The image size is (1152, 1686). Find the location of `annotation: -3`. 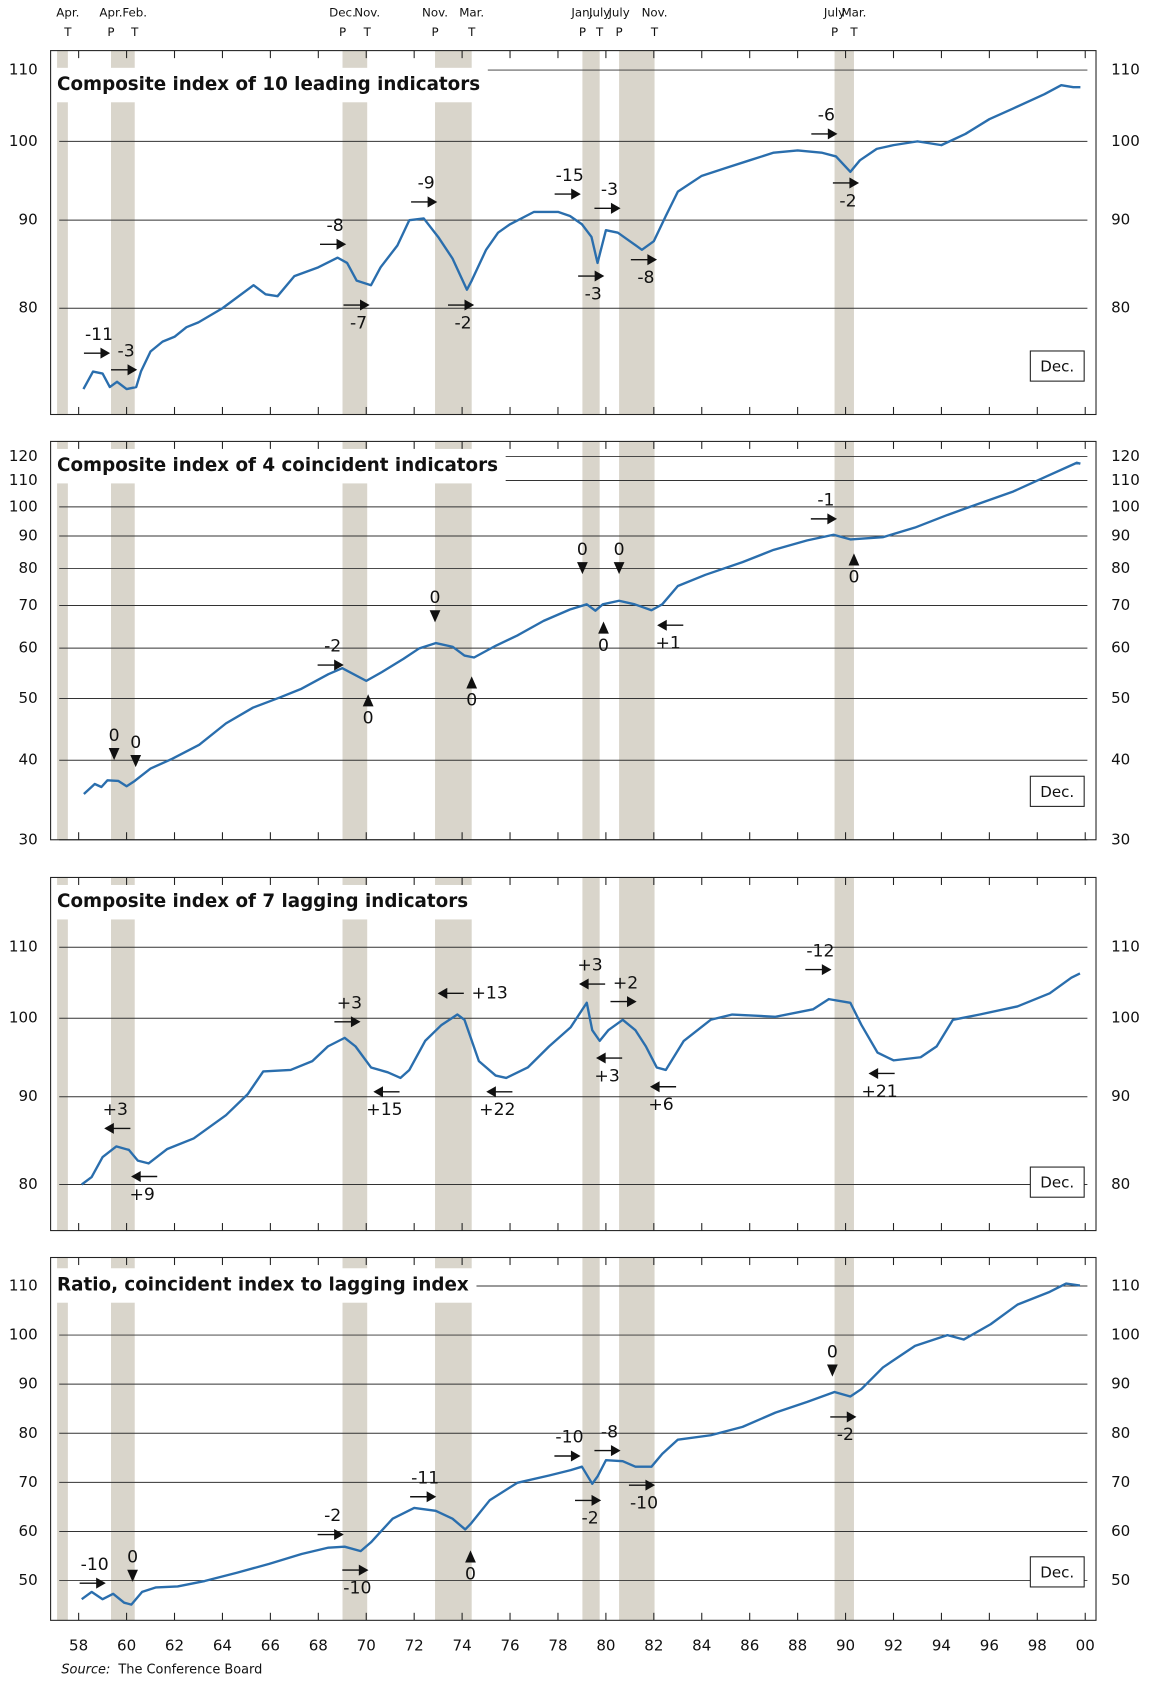

annotation: -3 is located at coordinates (609, 190).